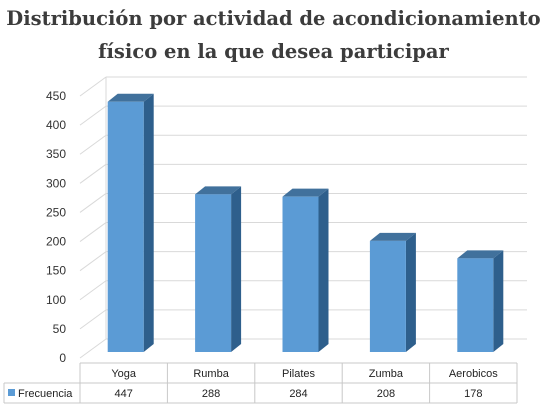 The height and width of the screenshot is (408, 547). I want to click on y-tick-label: 200, so click(56, 242).